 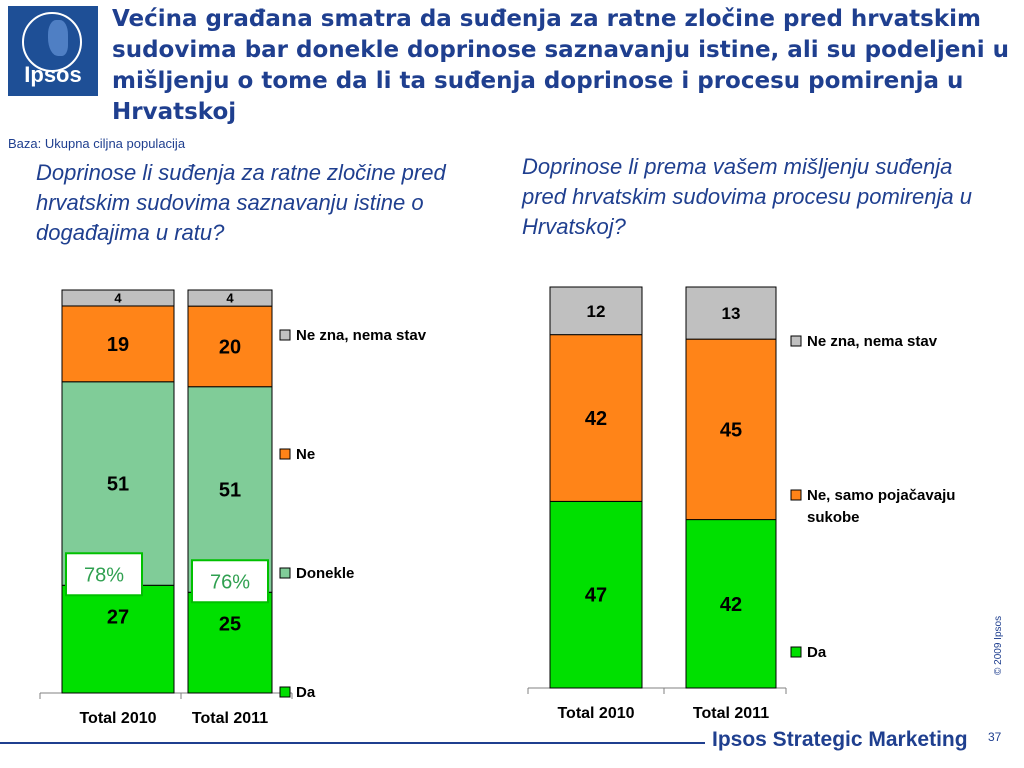 I want to click on annotation-label: 76%, so click(x=230, y=582).